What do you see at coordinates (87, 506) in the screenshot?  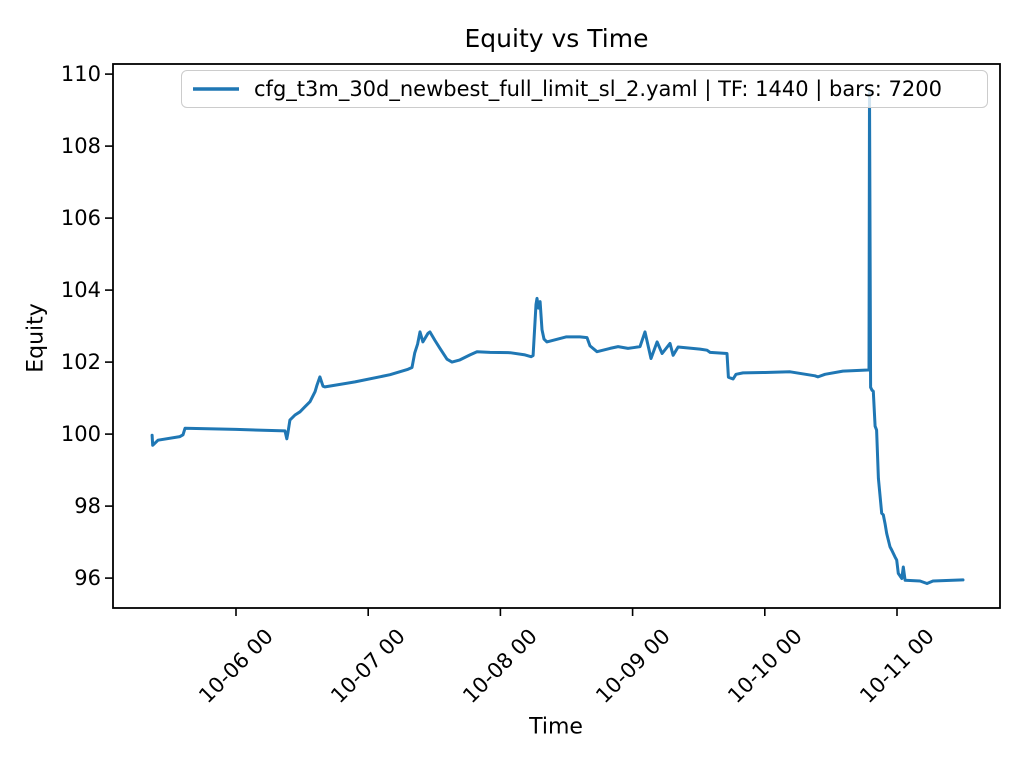 I see `y-tick-label: 98` at bounding box center [87, 506].